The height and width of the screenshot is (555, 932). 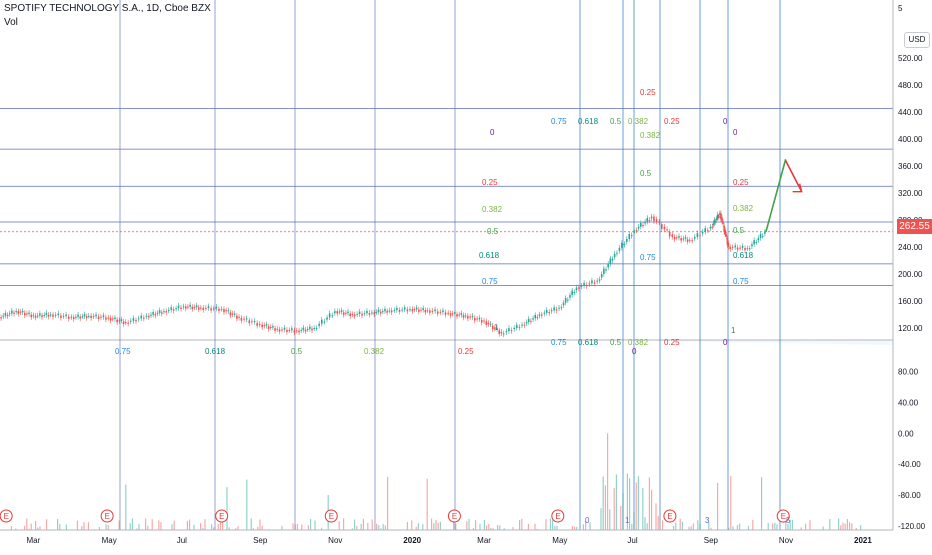 What do you see at coordinates (588, 342) in the screenshot?
I see `right-fan-level-bottom-label: 0.618` at bounding box center [588, 342].